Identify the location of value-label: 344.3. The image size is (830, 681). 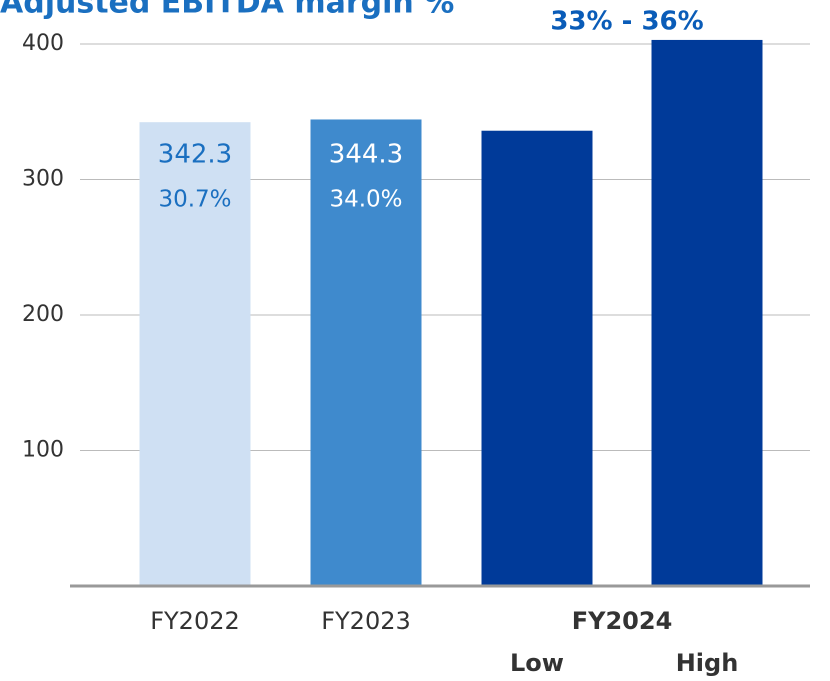
(366, 155).